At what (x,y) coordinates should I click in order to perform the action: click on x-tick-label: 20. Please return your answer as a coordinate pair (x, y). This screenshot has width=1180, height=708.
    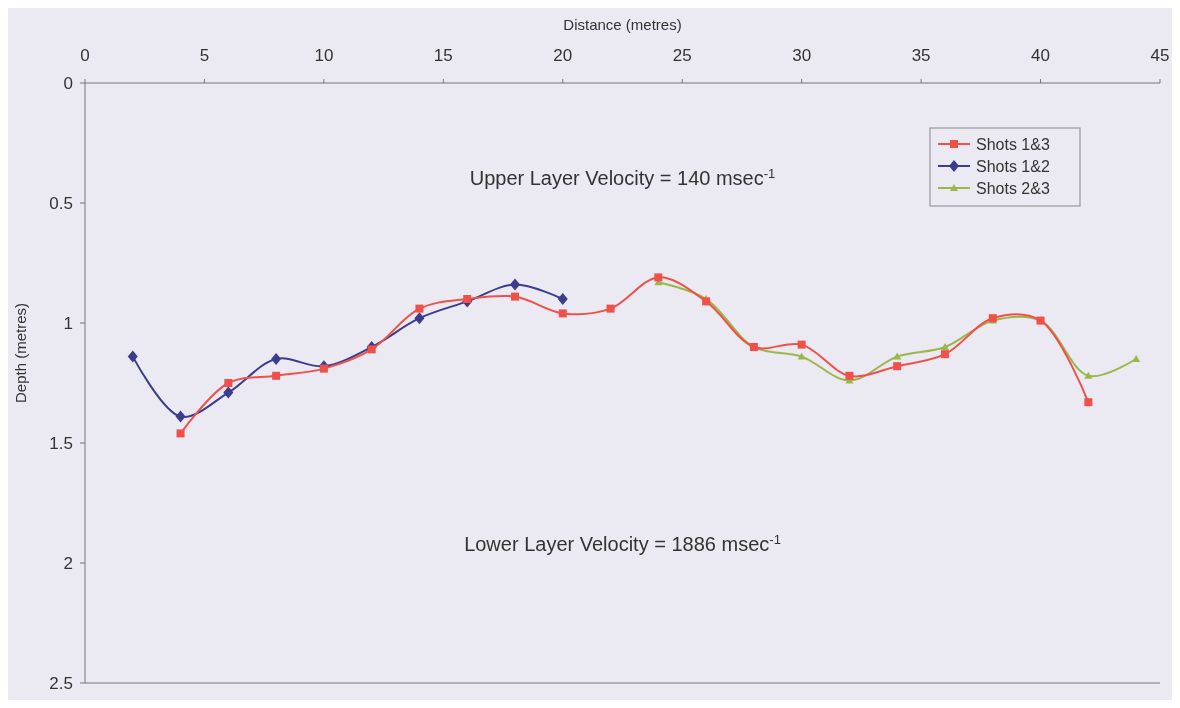
    Looking at the image, I should click on (563, 55).